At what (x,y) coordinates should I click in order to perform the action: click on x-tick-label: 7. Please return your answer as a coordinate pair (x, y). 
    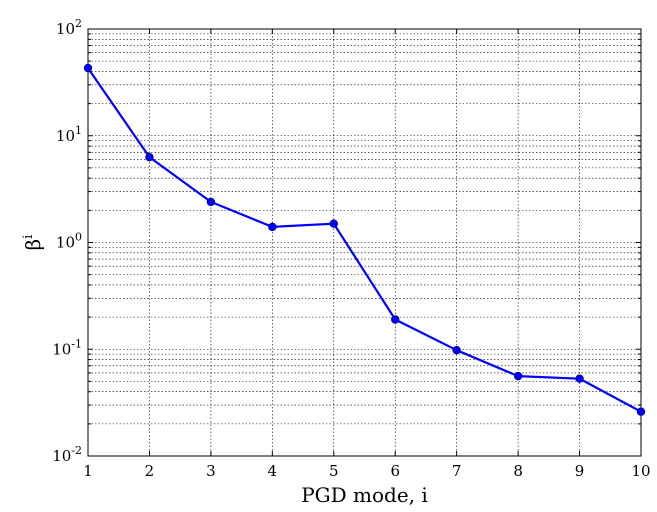
    Looking at the image, I should click on (457, 471).